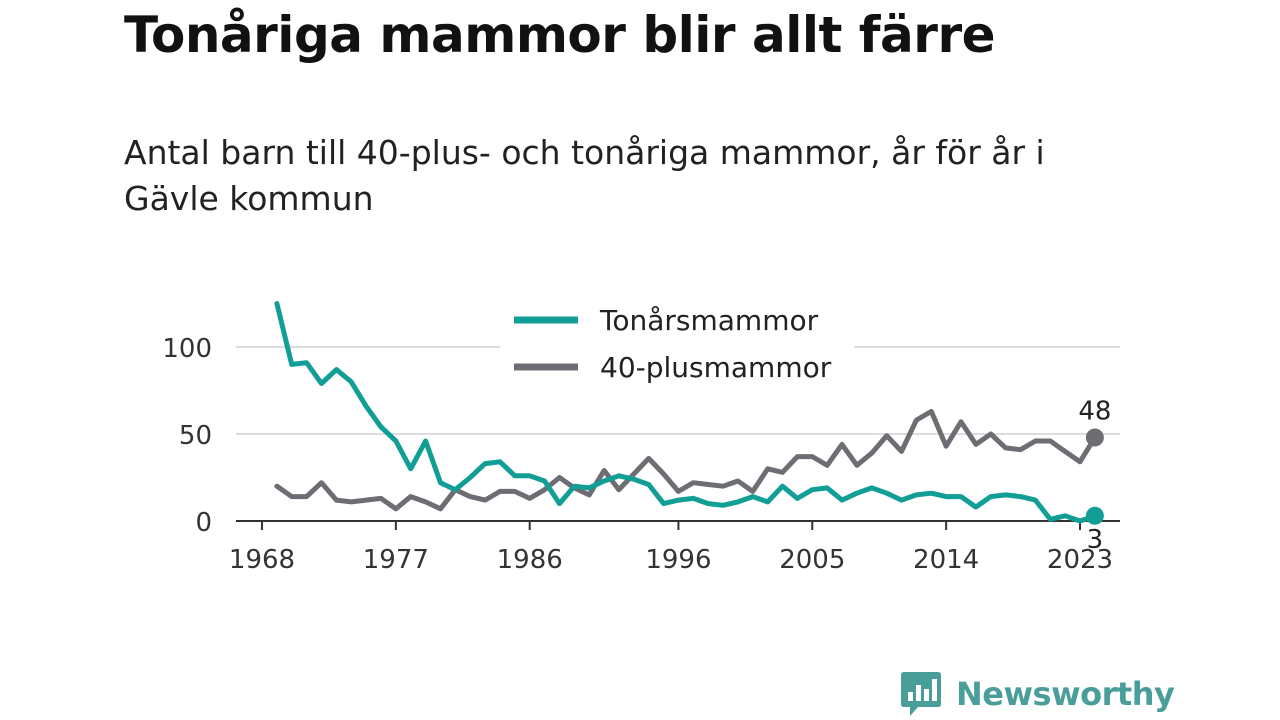 This screenshot has width=1280, height=720. I want to click on y-tick-label: 100, so click(187, 349).